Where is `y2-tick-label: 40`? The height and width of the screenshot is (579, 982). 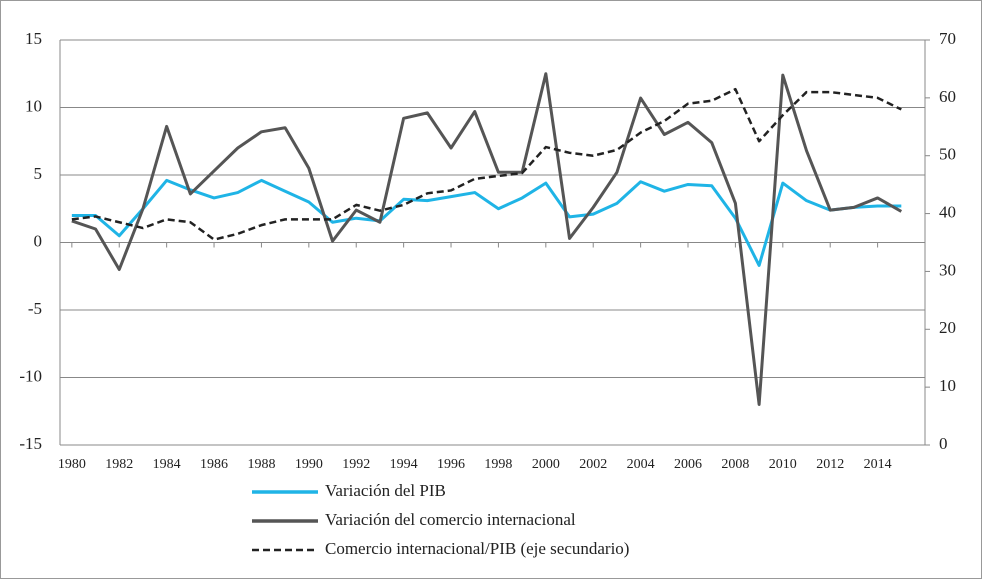
y2-tick-label: 40 is located at coordinates (947, 211).